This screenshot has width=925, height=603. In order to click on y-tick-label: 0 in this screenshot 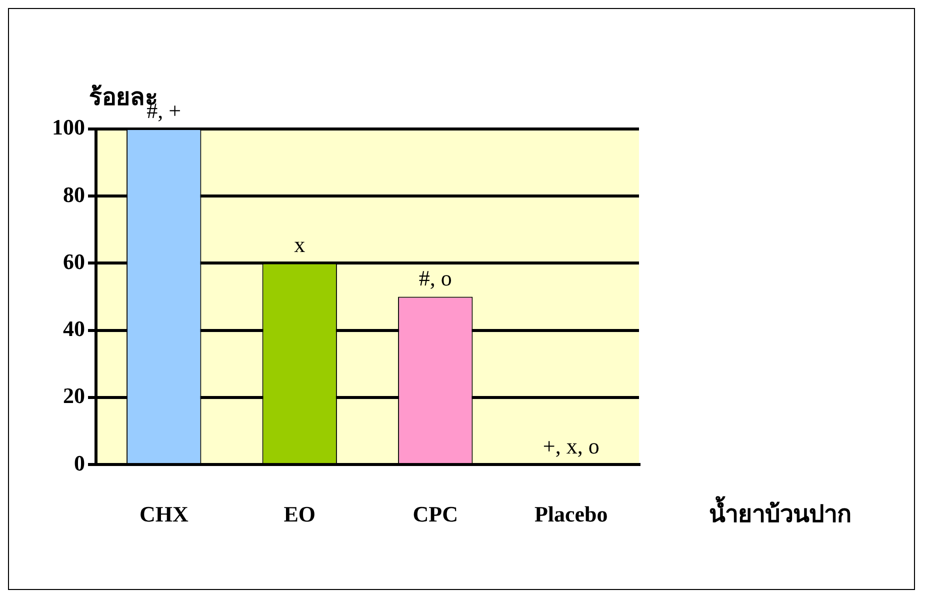, I will do `click(79, 463)`.